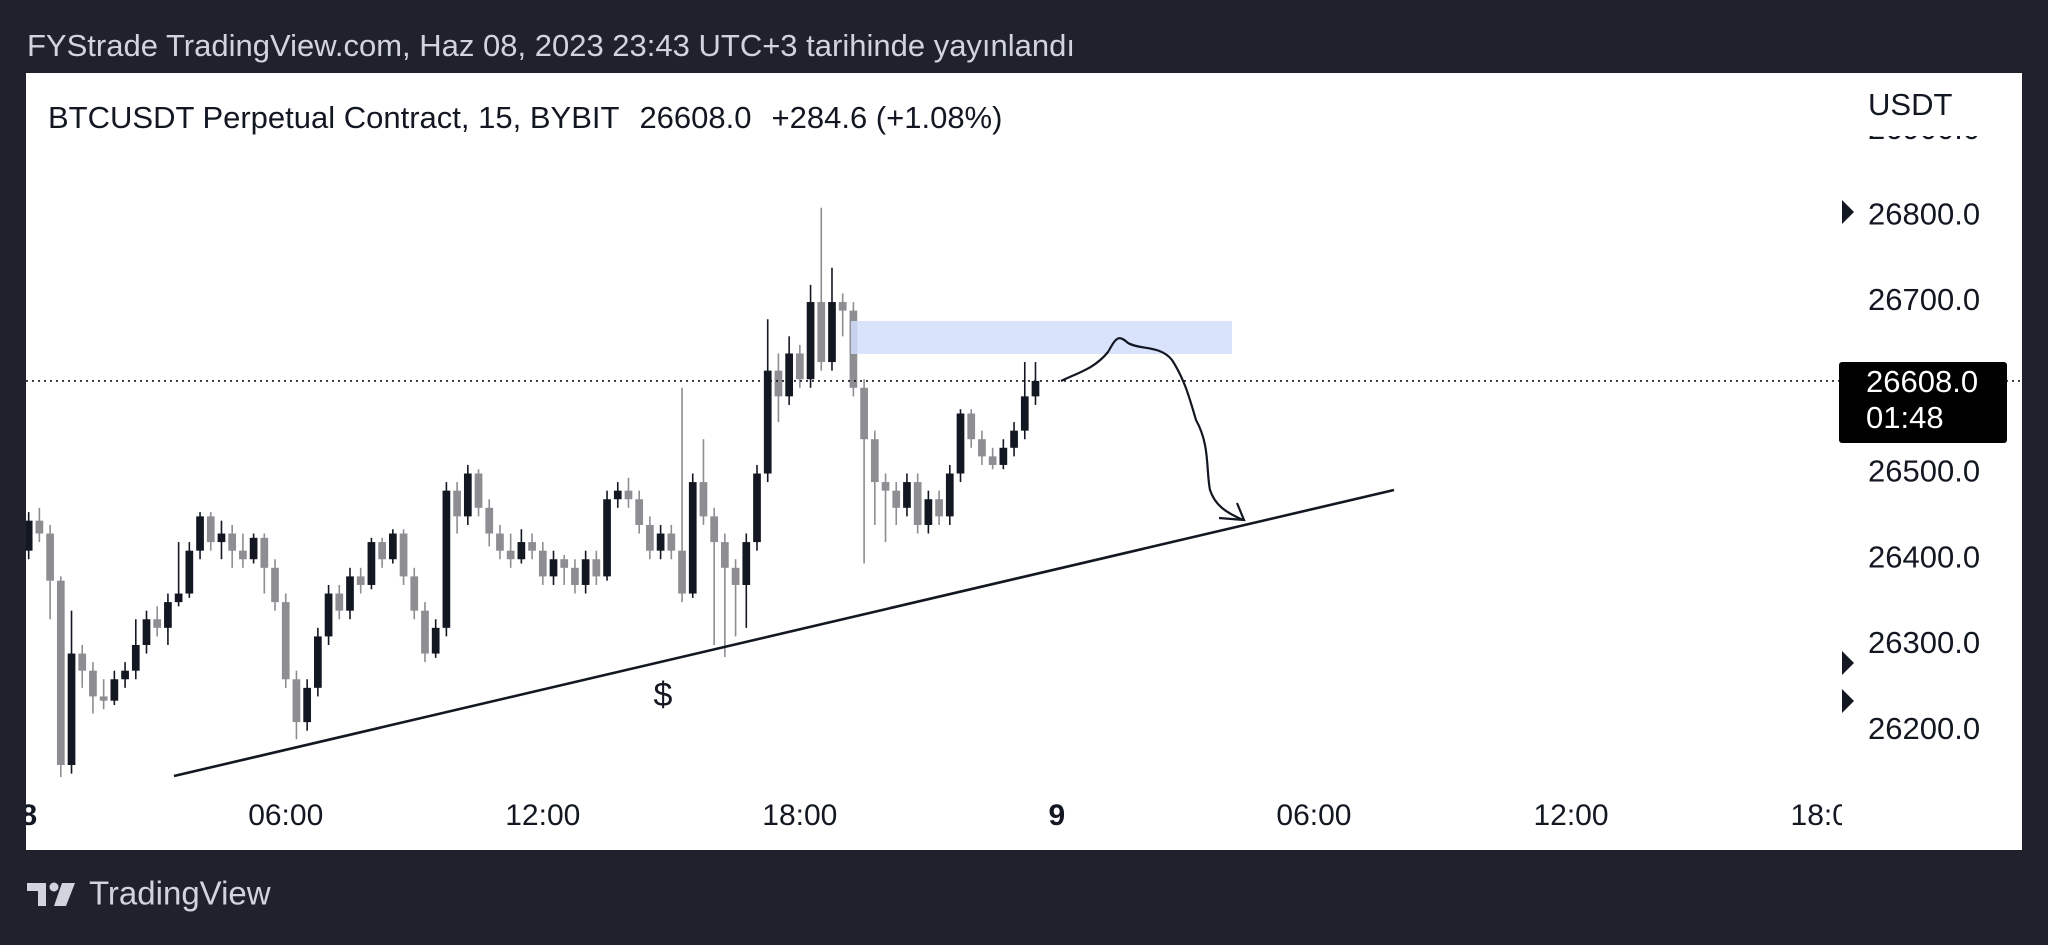 This screenshot has width=2048, height=945. Describe the element at coordinates (1232, 512) in the screenshot. I see `drawn-arrow-head` at that location.